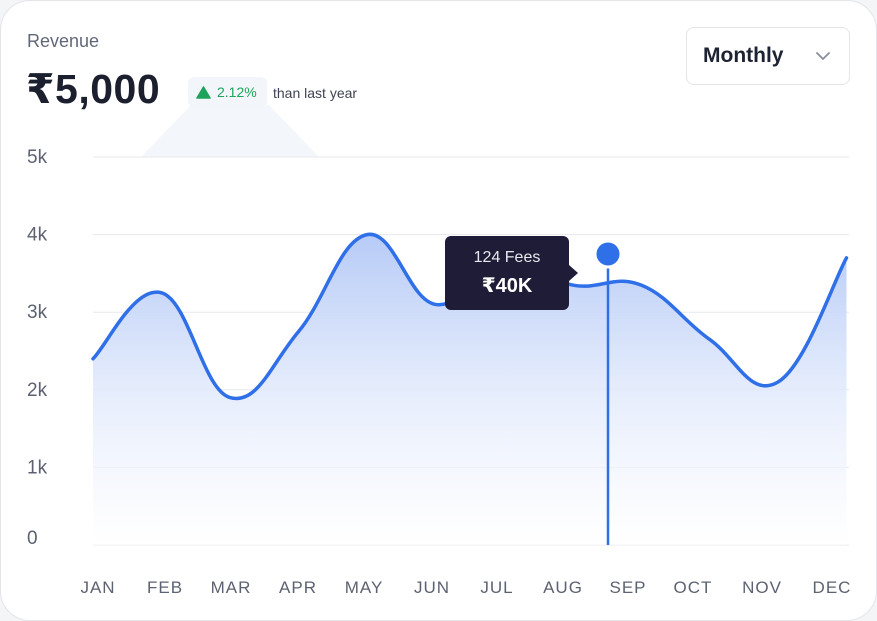  I want to click on y-tick-label: 5k, so click(37, 157).